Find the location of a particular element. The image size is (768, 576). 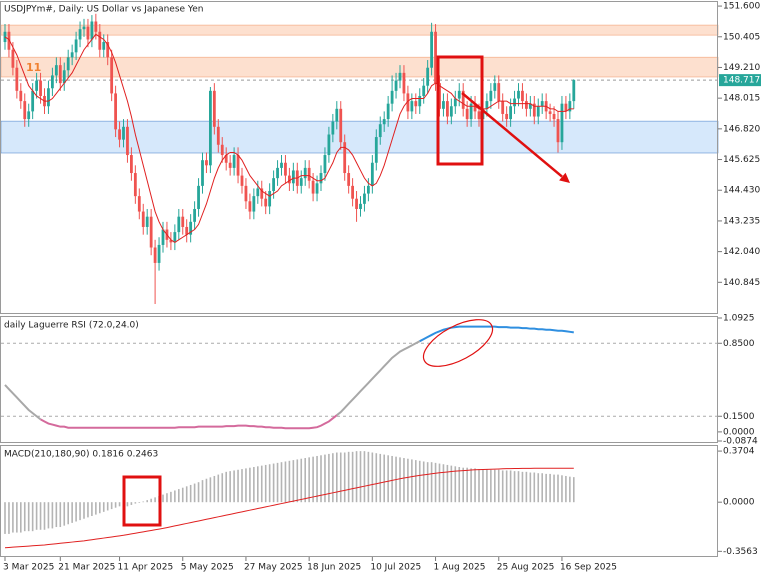

annotation: 11 is located at coordinates (33, 67).